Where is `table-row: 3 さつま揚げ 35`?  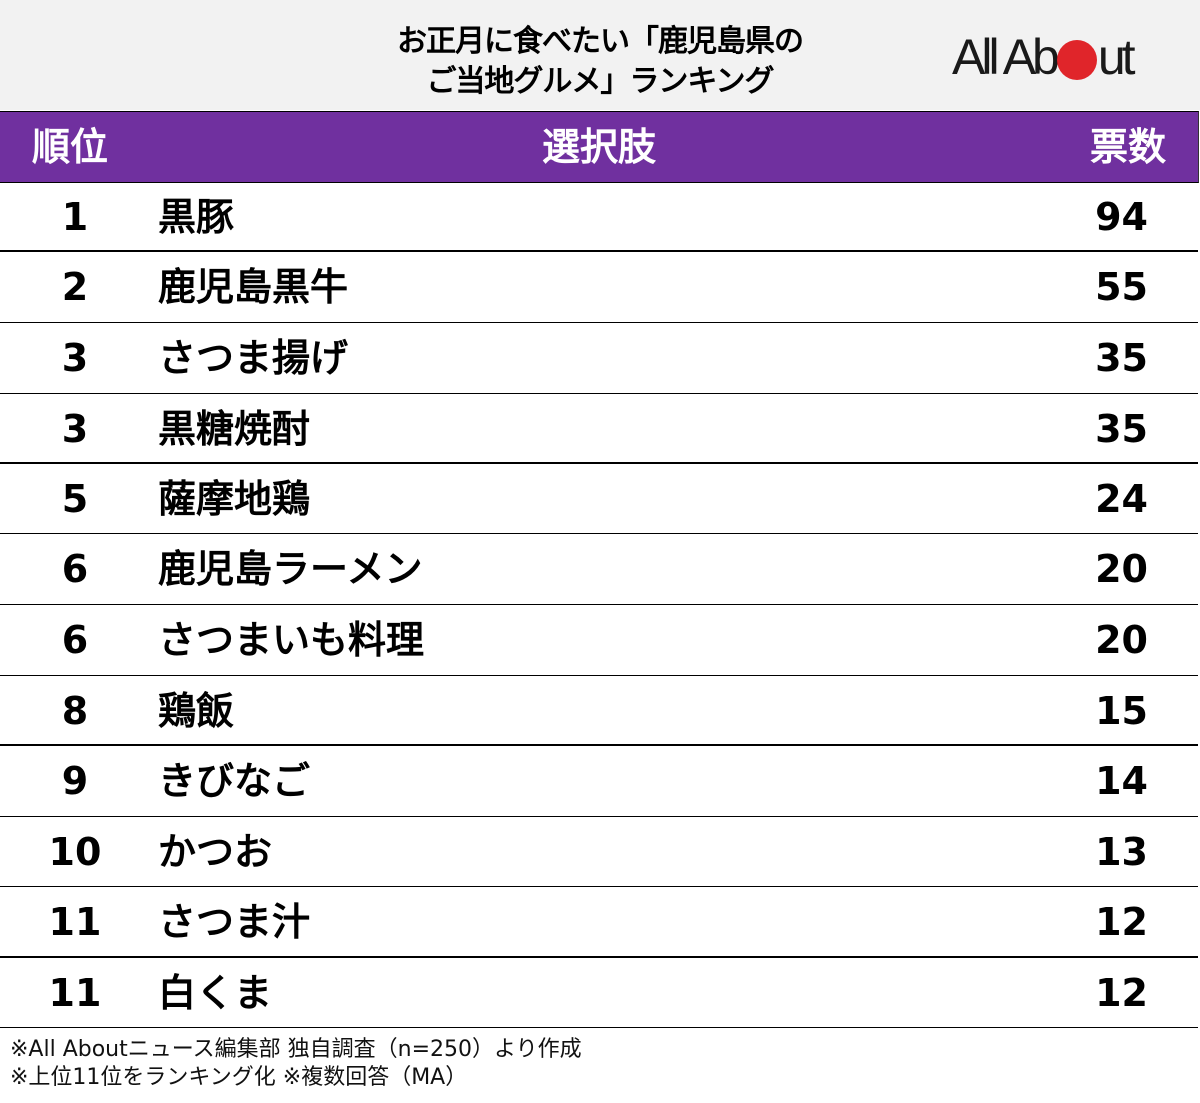
table-row: 3 さつま揚げ 35 is located at coordinates (599, 358).